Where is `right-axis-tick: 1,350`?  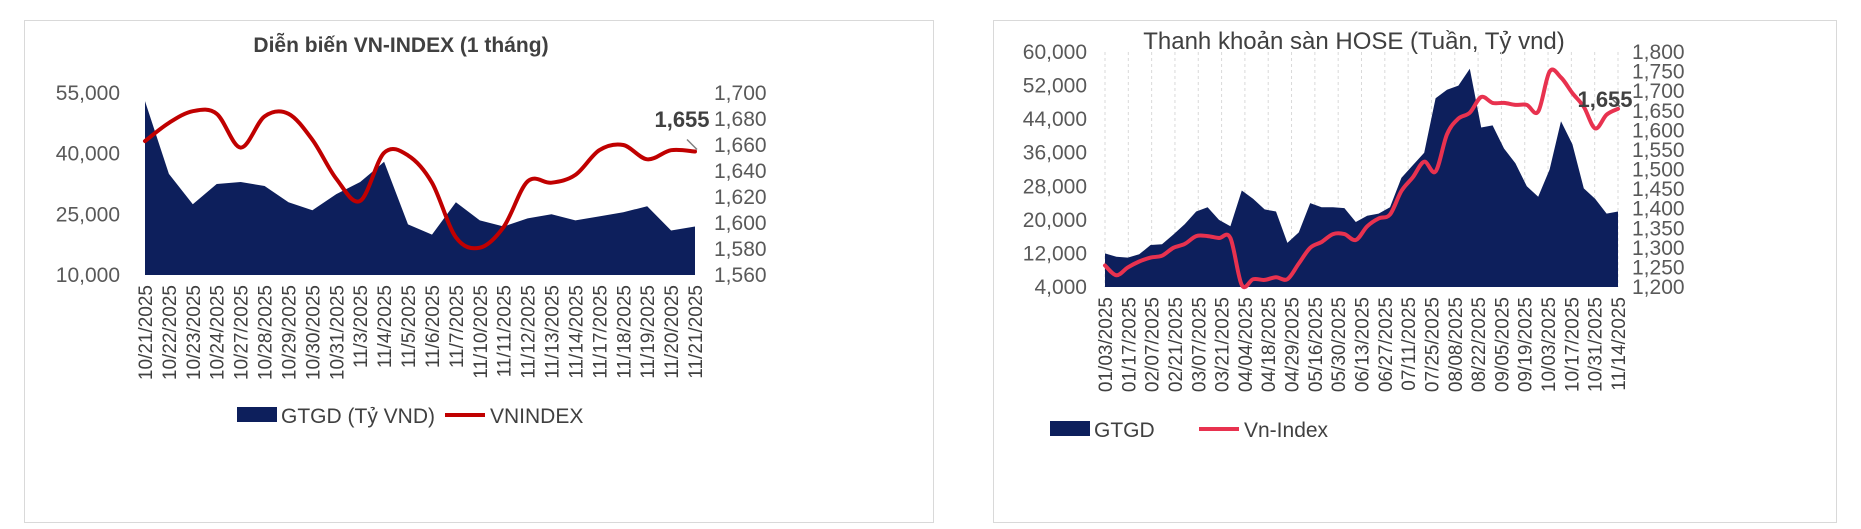 right-axis-tick: 1,350 is located at coordinates (1658, 228).